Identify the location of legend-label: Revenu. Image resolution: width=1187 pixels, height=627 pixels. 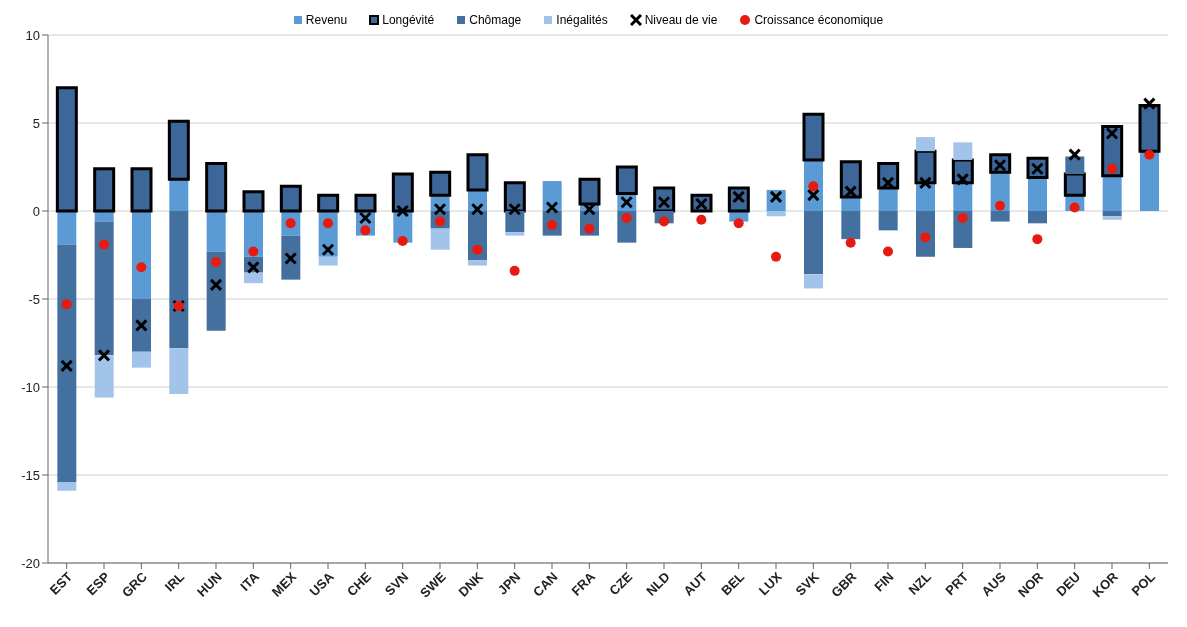
(326, 20).